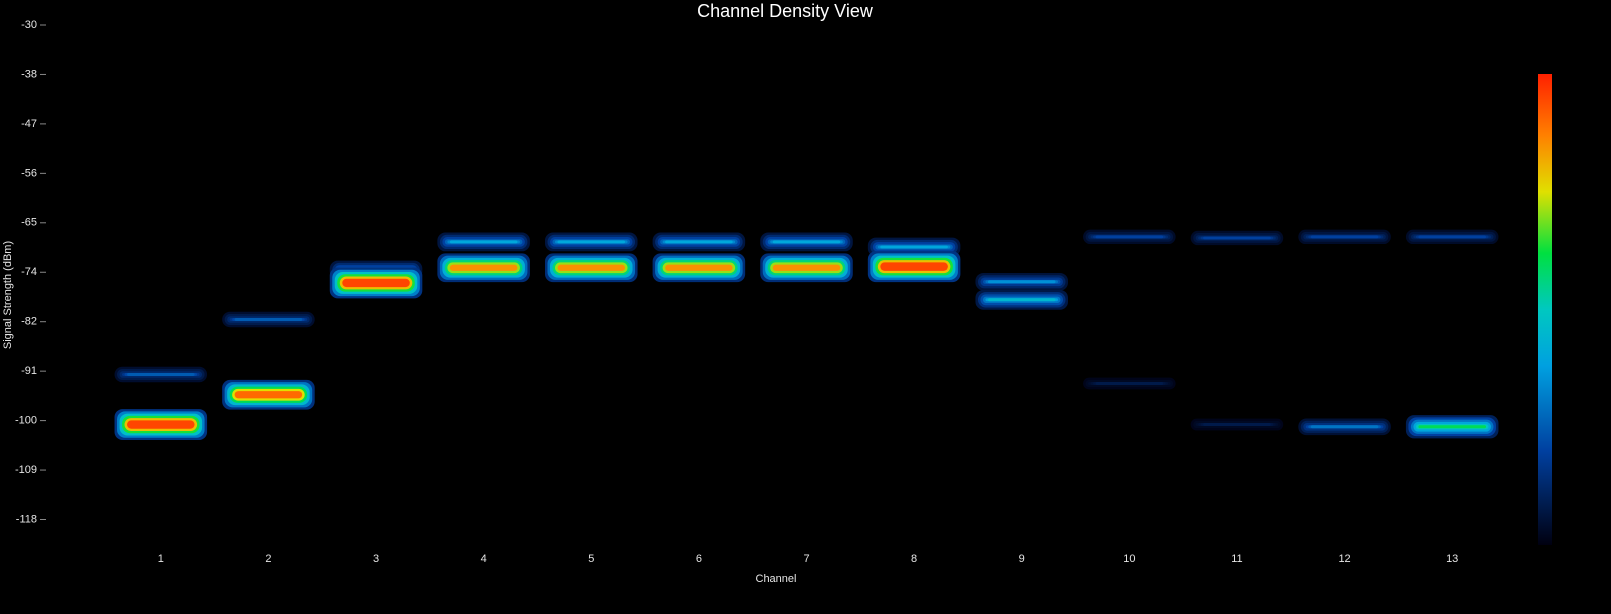  I want to click on y-tick-label: -118, so click(26, 519).